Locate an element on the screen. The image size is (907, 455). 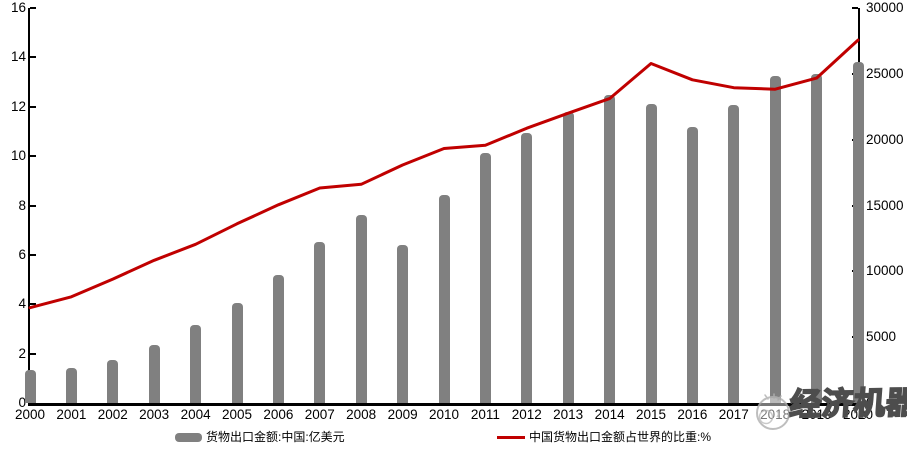
x-axis-label: 2001 is located at coordinates (71, 414).